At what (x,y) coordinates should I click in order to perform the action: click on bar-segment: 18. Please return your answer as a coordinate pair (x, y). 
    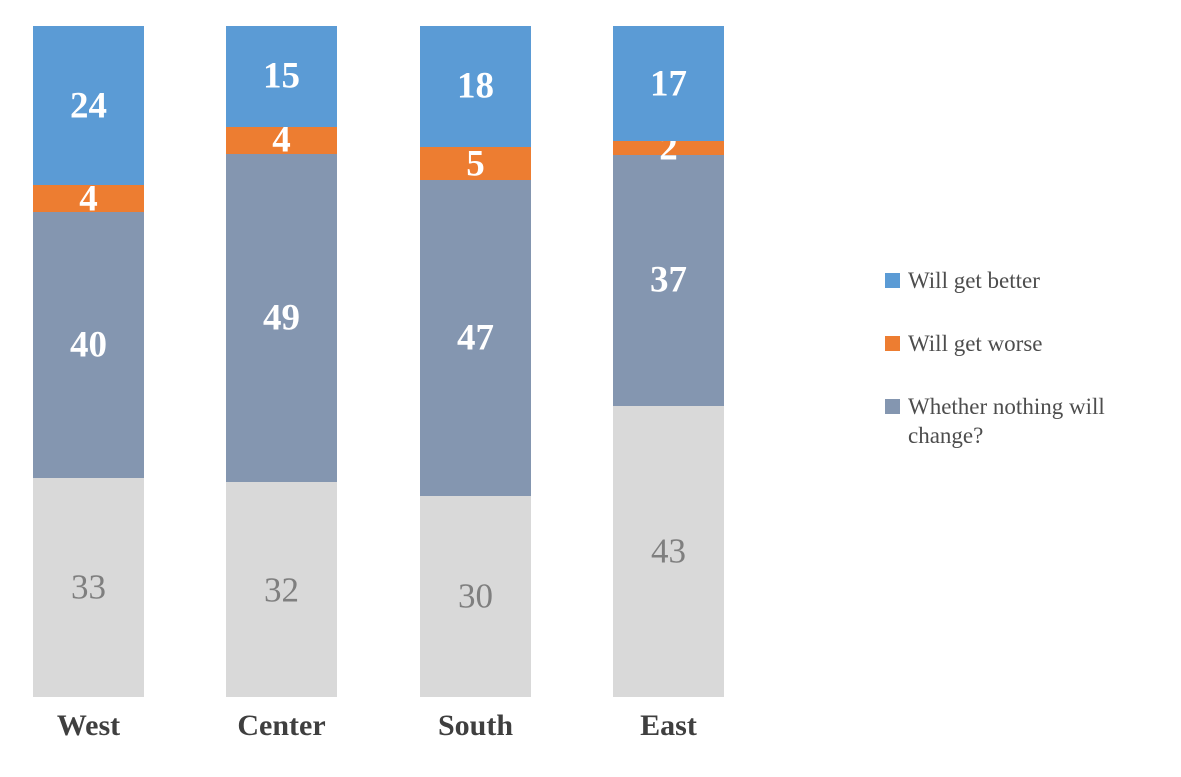
    Looking at the image, I should click on (475, 86).